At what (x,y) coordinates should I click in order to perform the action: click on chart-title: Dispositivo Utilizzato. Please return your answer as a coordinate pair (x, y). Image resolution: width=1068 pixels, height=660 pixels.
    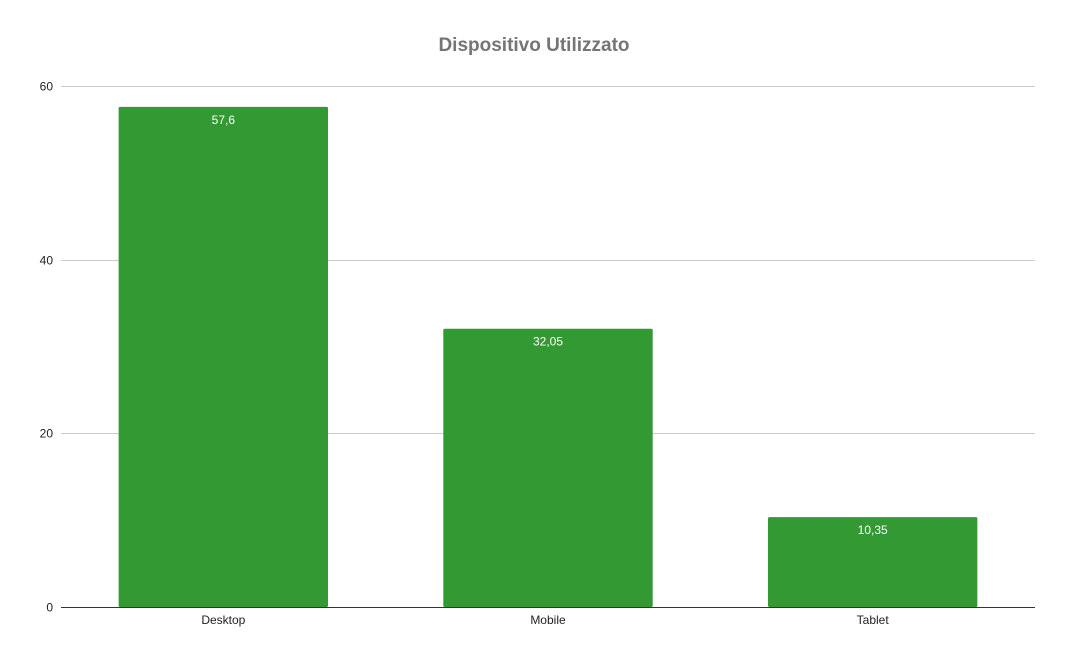
    Looking at the image, I should click on (533, 45).